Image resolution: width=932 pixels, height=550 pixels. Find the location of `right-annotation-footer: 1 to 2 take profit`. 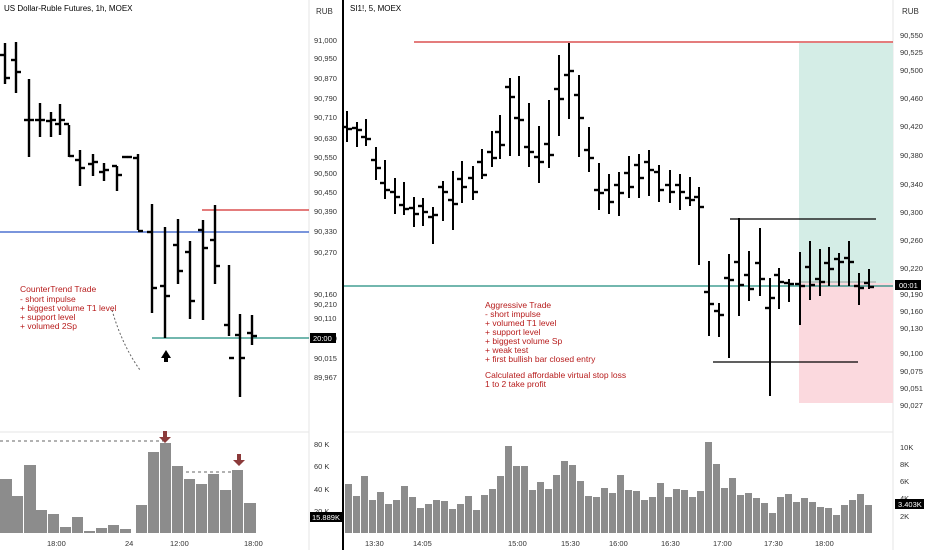

right-annotation-footer: 1 to 2 take profit is located at coordinates (516, 384).